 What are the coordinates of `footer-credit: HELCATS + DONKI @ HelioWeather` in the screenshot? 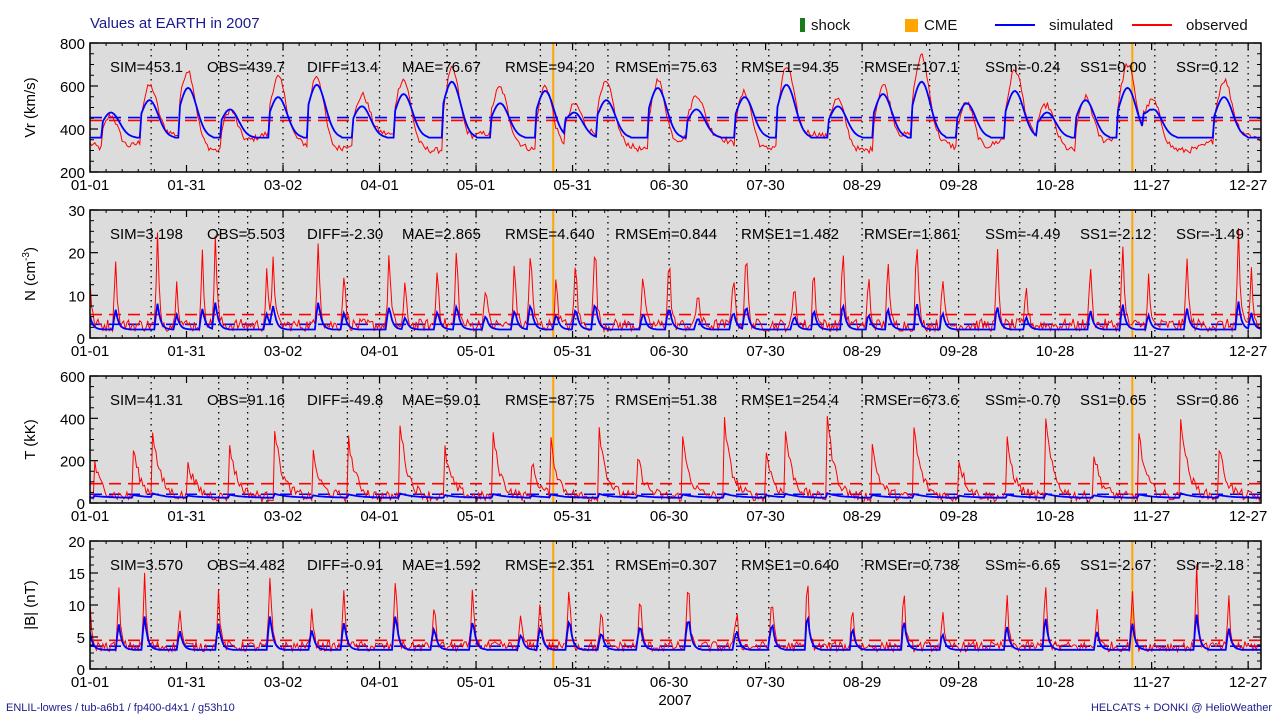 It's located at (1181, 708).